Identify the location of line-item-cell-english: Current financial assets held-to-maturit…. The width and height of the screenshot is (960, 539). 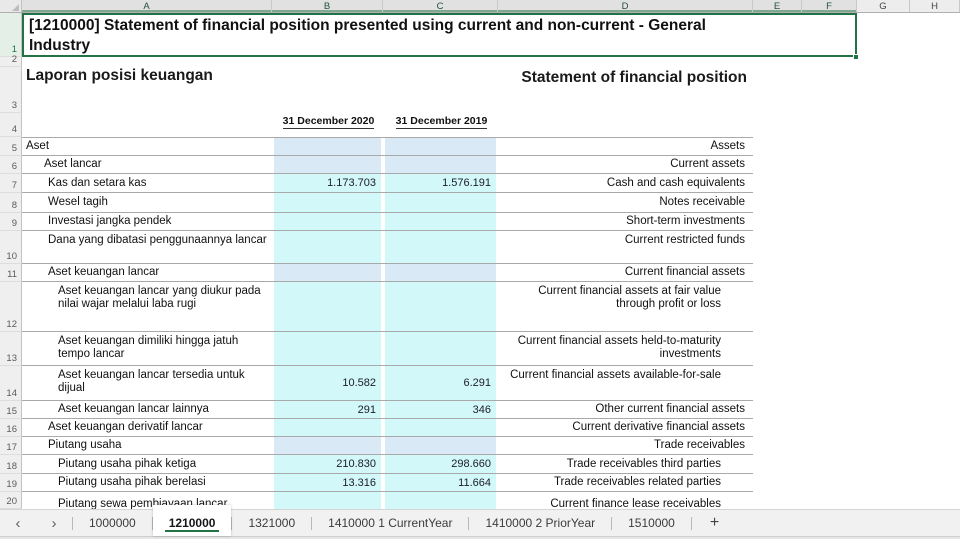
(625, 348).